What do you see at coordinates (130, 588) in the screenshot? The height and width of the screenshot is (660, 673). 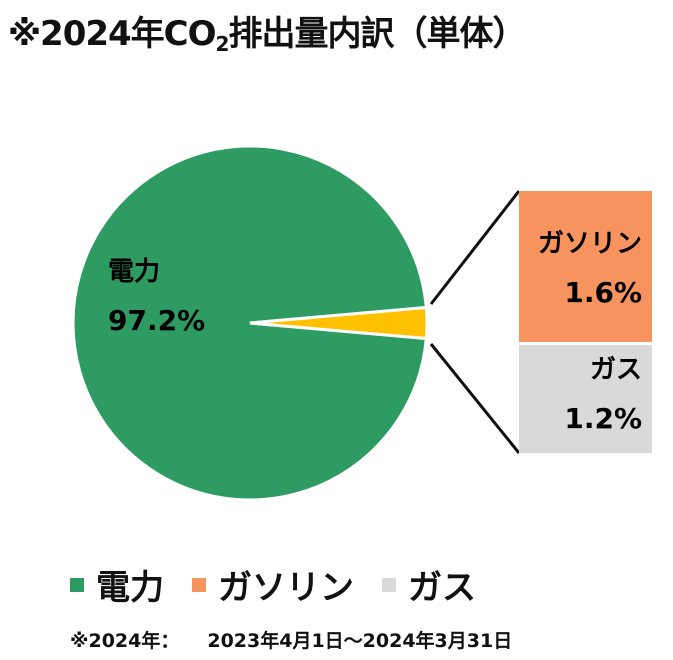 I see `legend-label-electricity: 電力` at bounding box center [130, 588].